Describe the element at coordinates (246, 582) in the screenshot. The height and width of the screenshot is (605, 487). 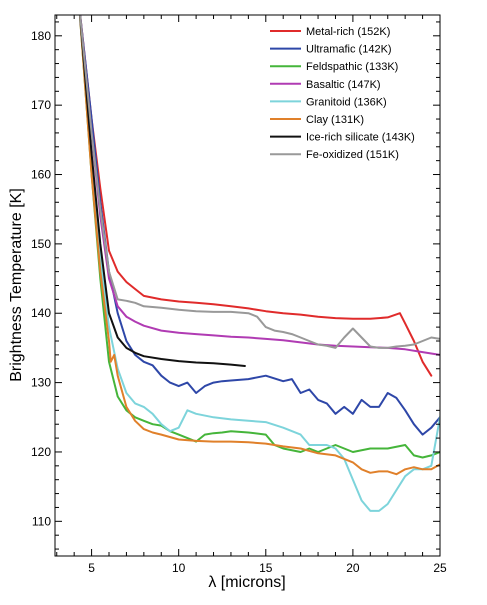
I see `x-axis-title: λ [microns]` at that location.